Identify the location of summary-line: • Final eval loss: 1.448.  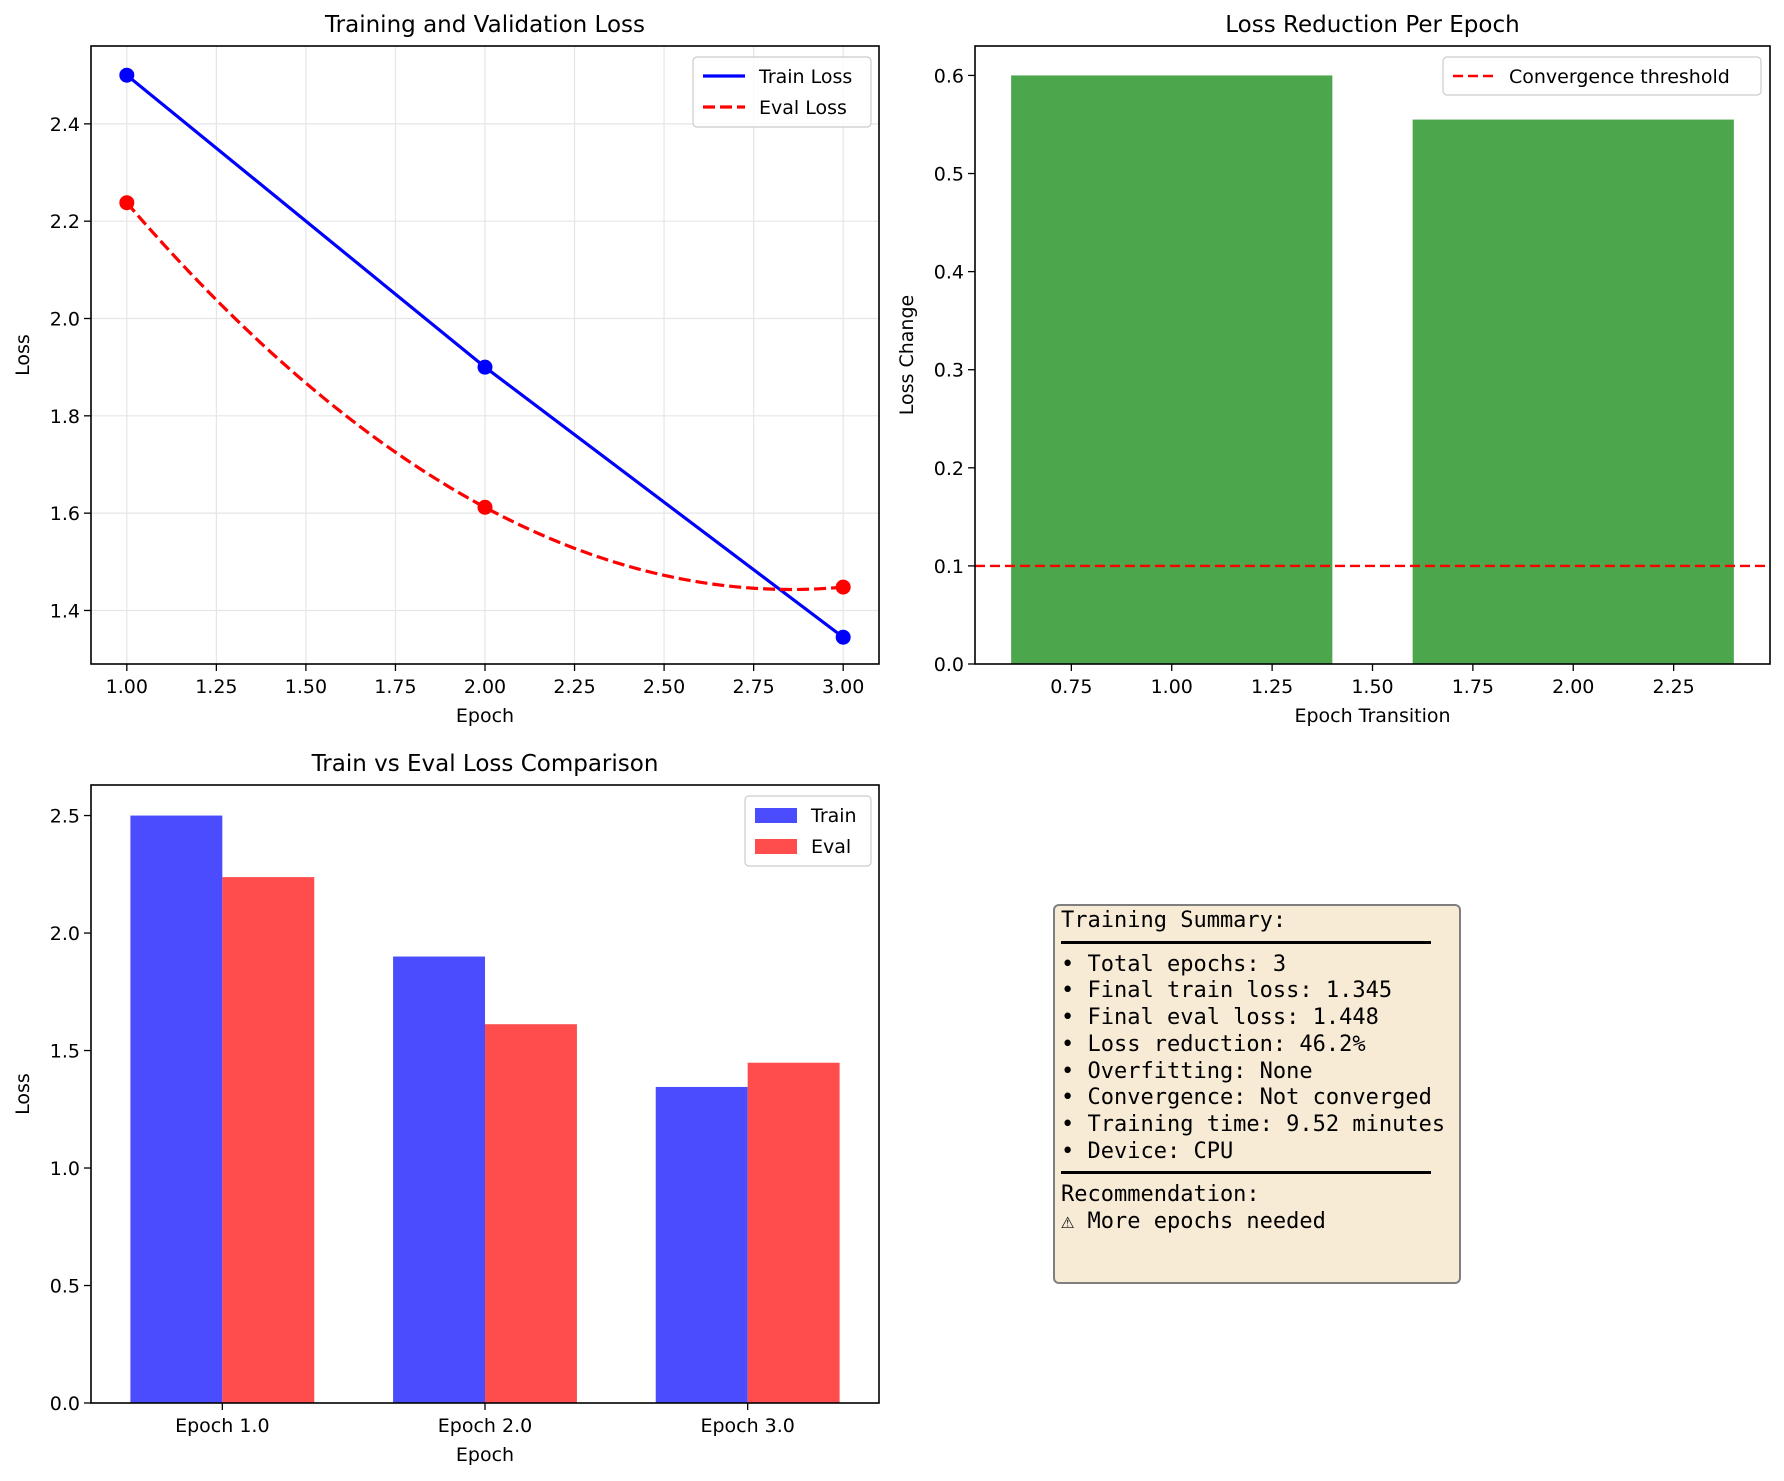
(1220, 1018).